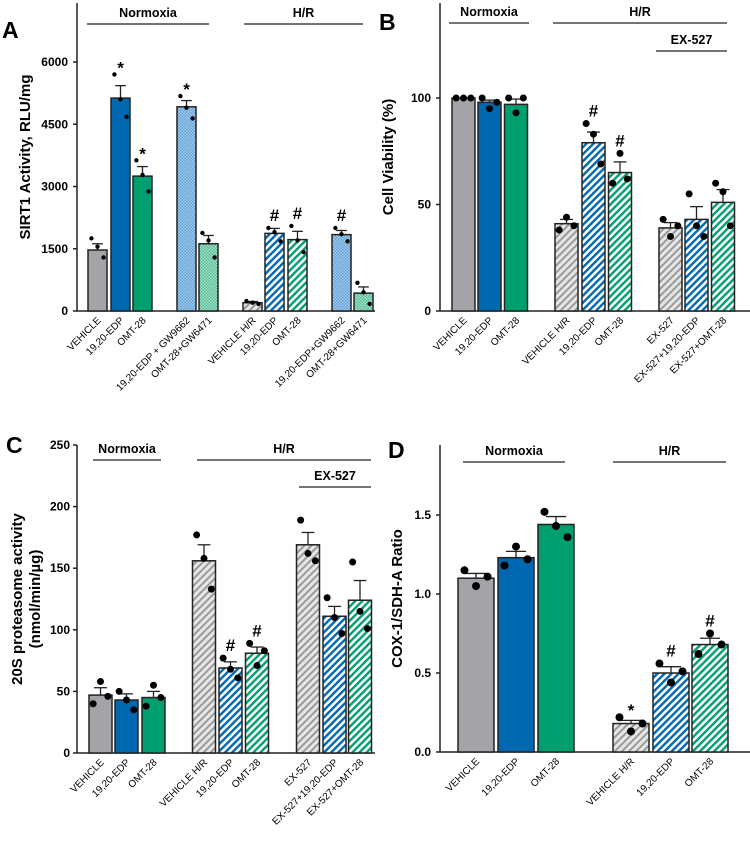 The height and width of the screenshot is (841, 750). What do you see at coordinates (60, 507) in the screenshot?
I see `y-tick-label: 200` at bounding box center [60, 507].